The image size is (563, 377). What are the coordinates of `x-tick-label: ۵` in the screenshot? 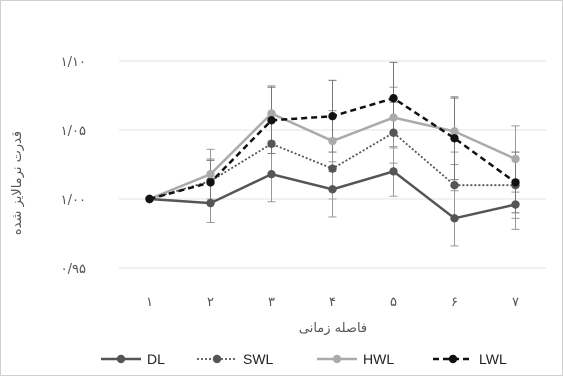 It's located at (393, 302).